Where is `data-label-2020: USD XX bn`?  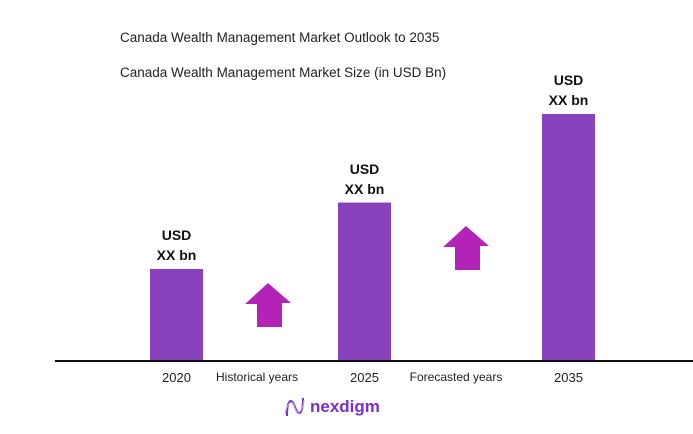 data-label-2020: USD XX bn is located at coordinates (177, 245).